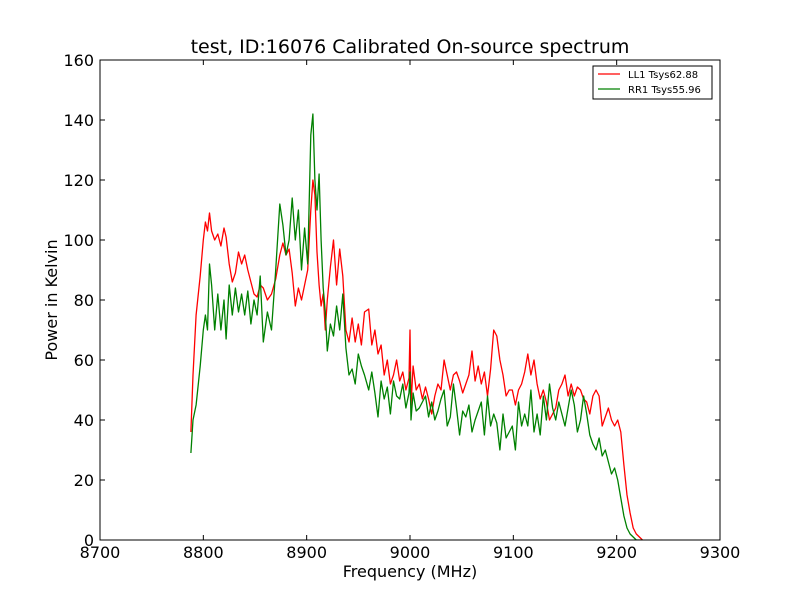  Describe the element at coordinates (78, 60) in the screenshot. I see `y-tick-label: 160` at that location.